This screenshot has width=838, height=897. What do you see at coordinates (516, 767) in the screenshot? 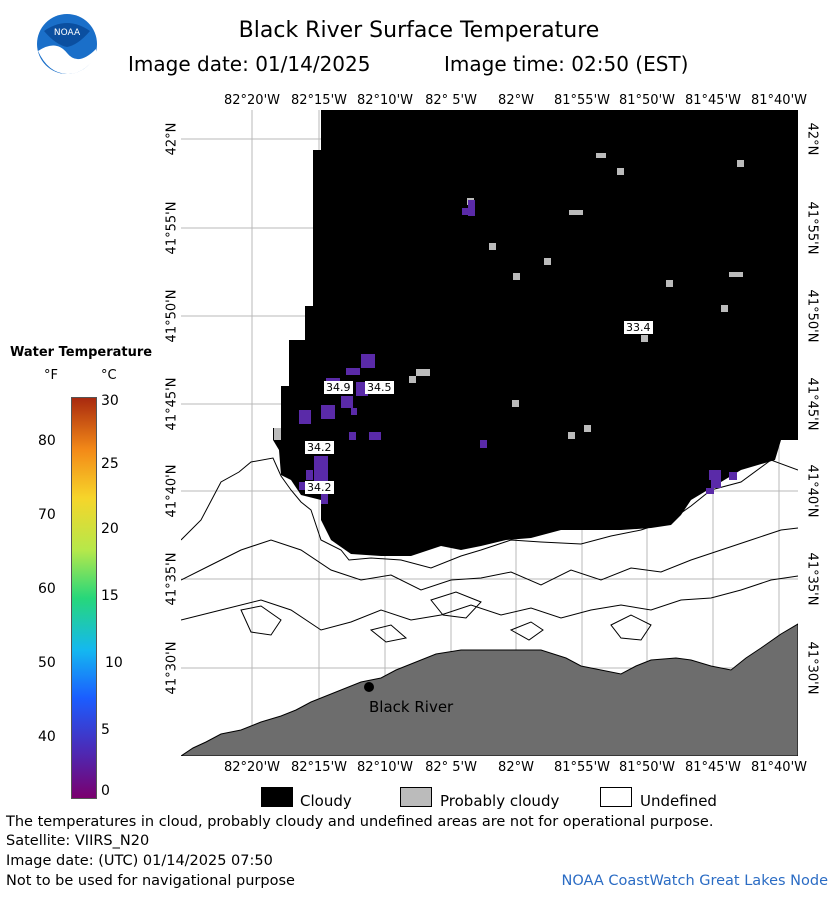
I see `lon-label-bottom: 82°W` at bounding box center [516, 767].